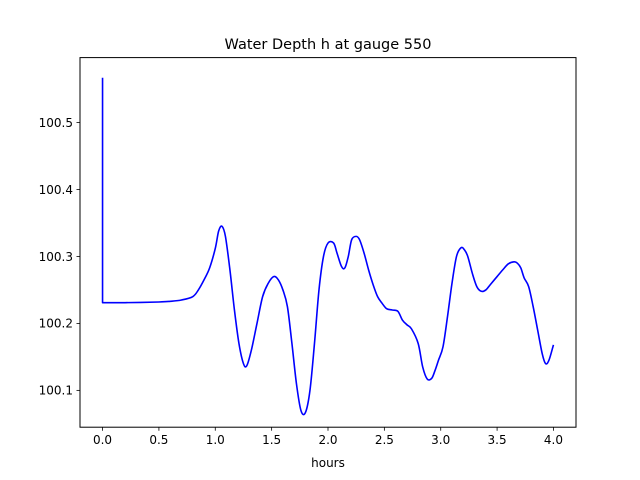  Describe the element at coordinates (102, 440) in the screenshot. I see `x-tick-label: 0.0` at that location.